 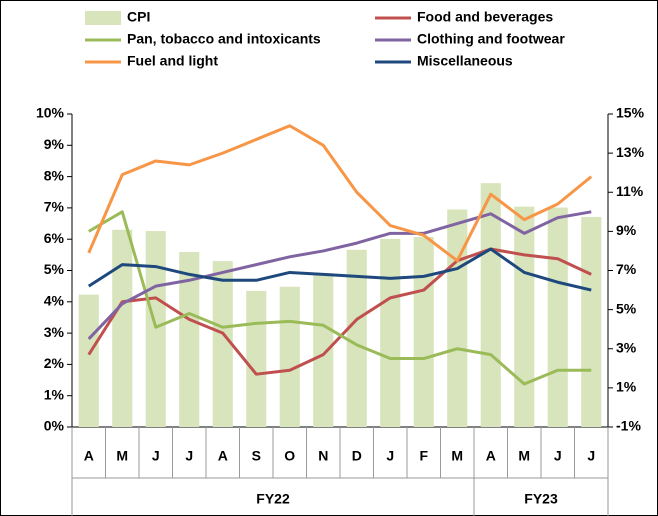 What do you see at coordinates (54, 332) in the screenshot?
I see `y-tick-label: 3%` at bounding box center [54, 332].